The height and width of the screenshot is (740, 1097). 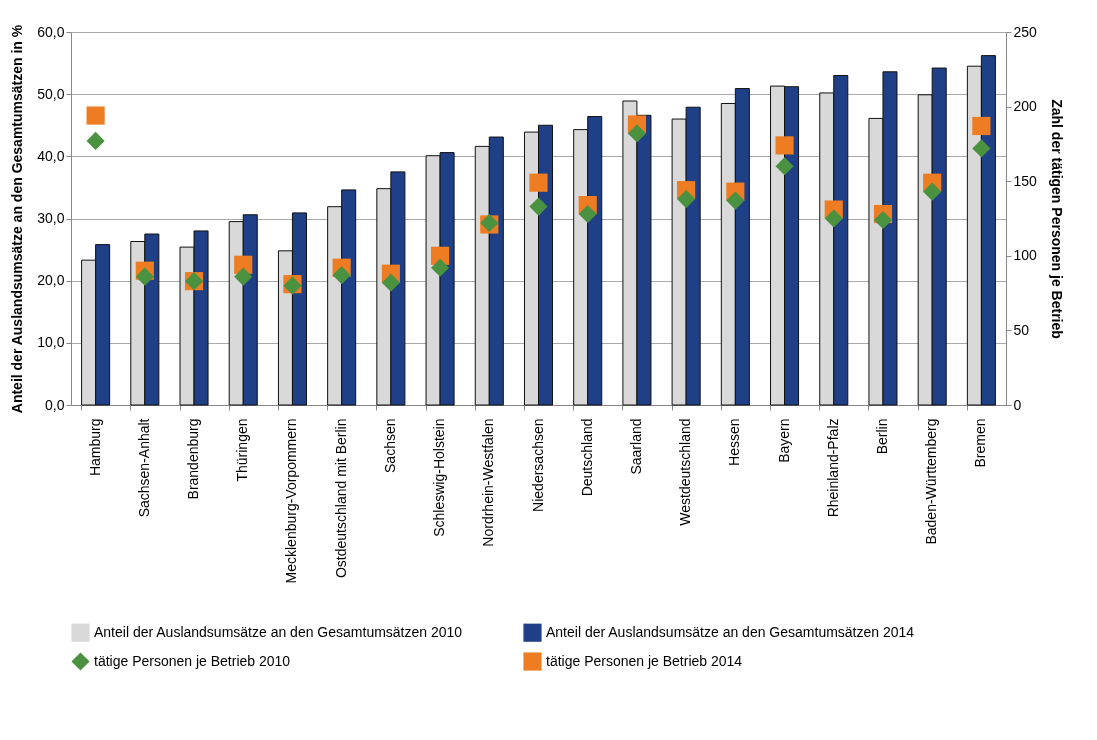 I want to click on x-tick-label: Rheinland-Pfalz, so click(x=832, y=468).